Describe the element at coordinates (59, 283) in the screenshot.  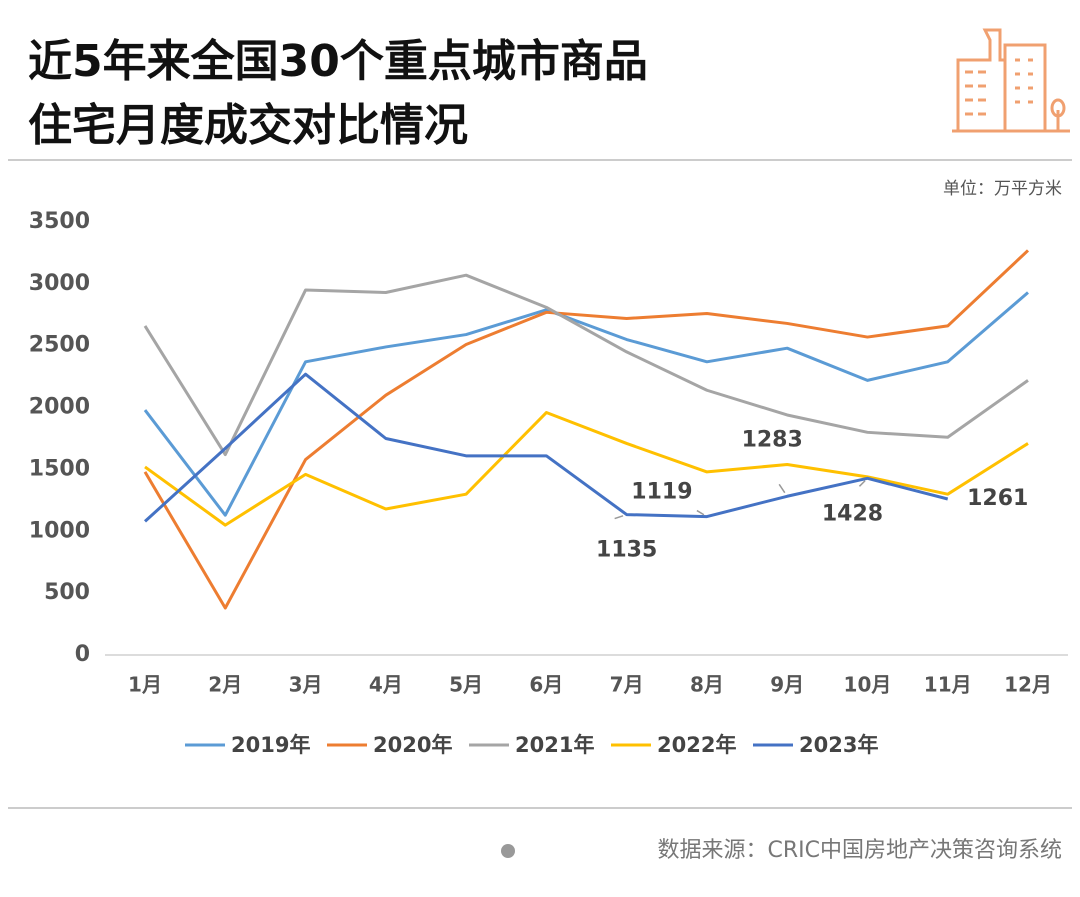
I see `y-tick-label: 3000` at that location.